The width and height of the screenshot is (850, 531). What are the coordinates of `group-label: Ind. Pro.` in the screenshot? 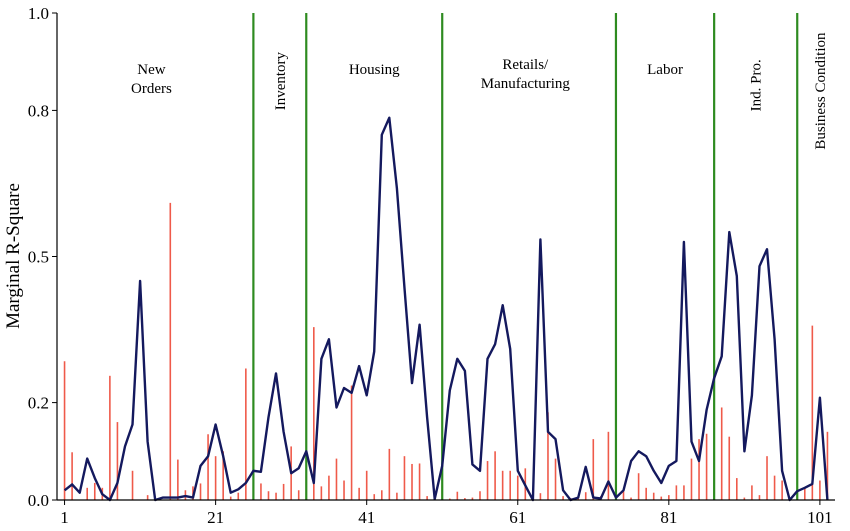 It's located at (757, 85).